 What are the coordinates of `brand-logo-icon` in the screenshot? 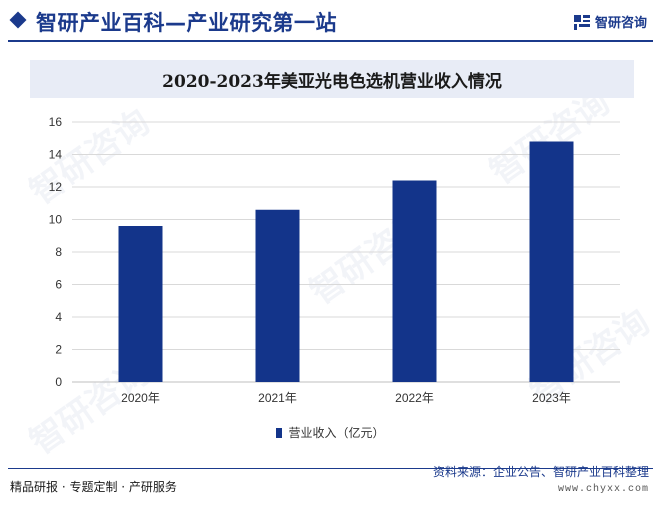 It's located at (581, 22).